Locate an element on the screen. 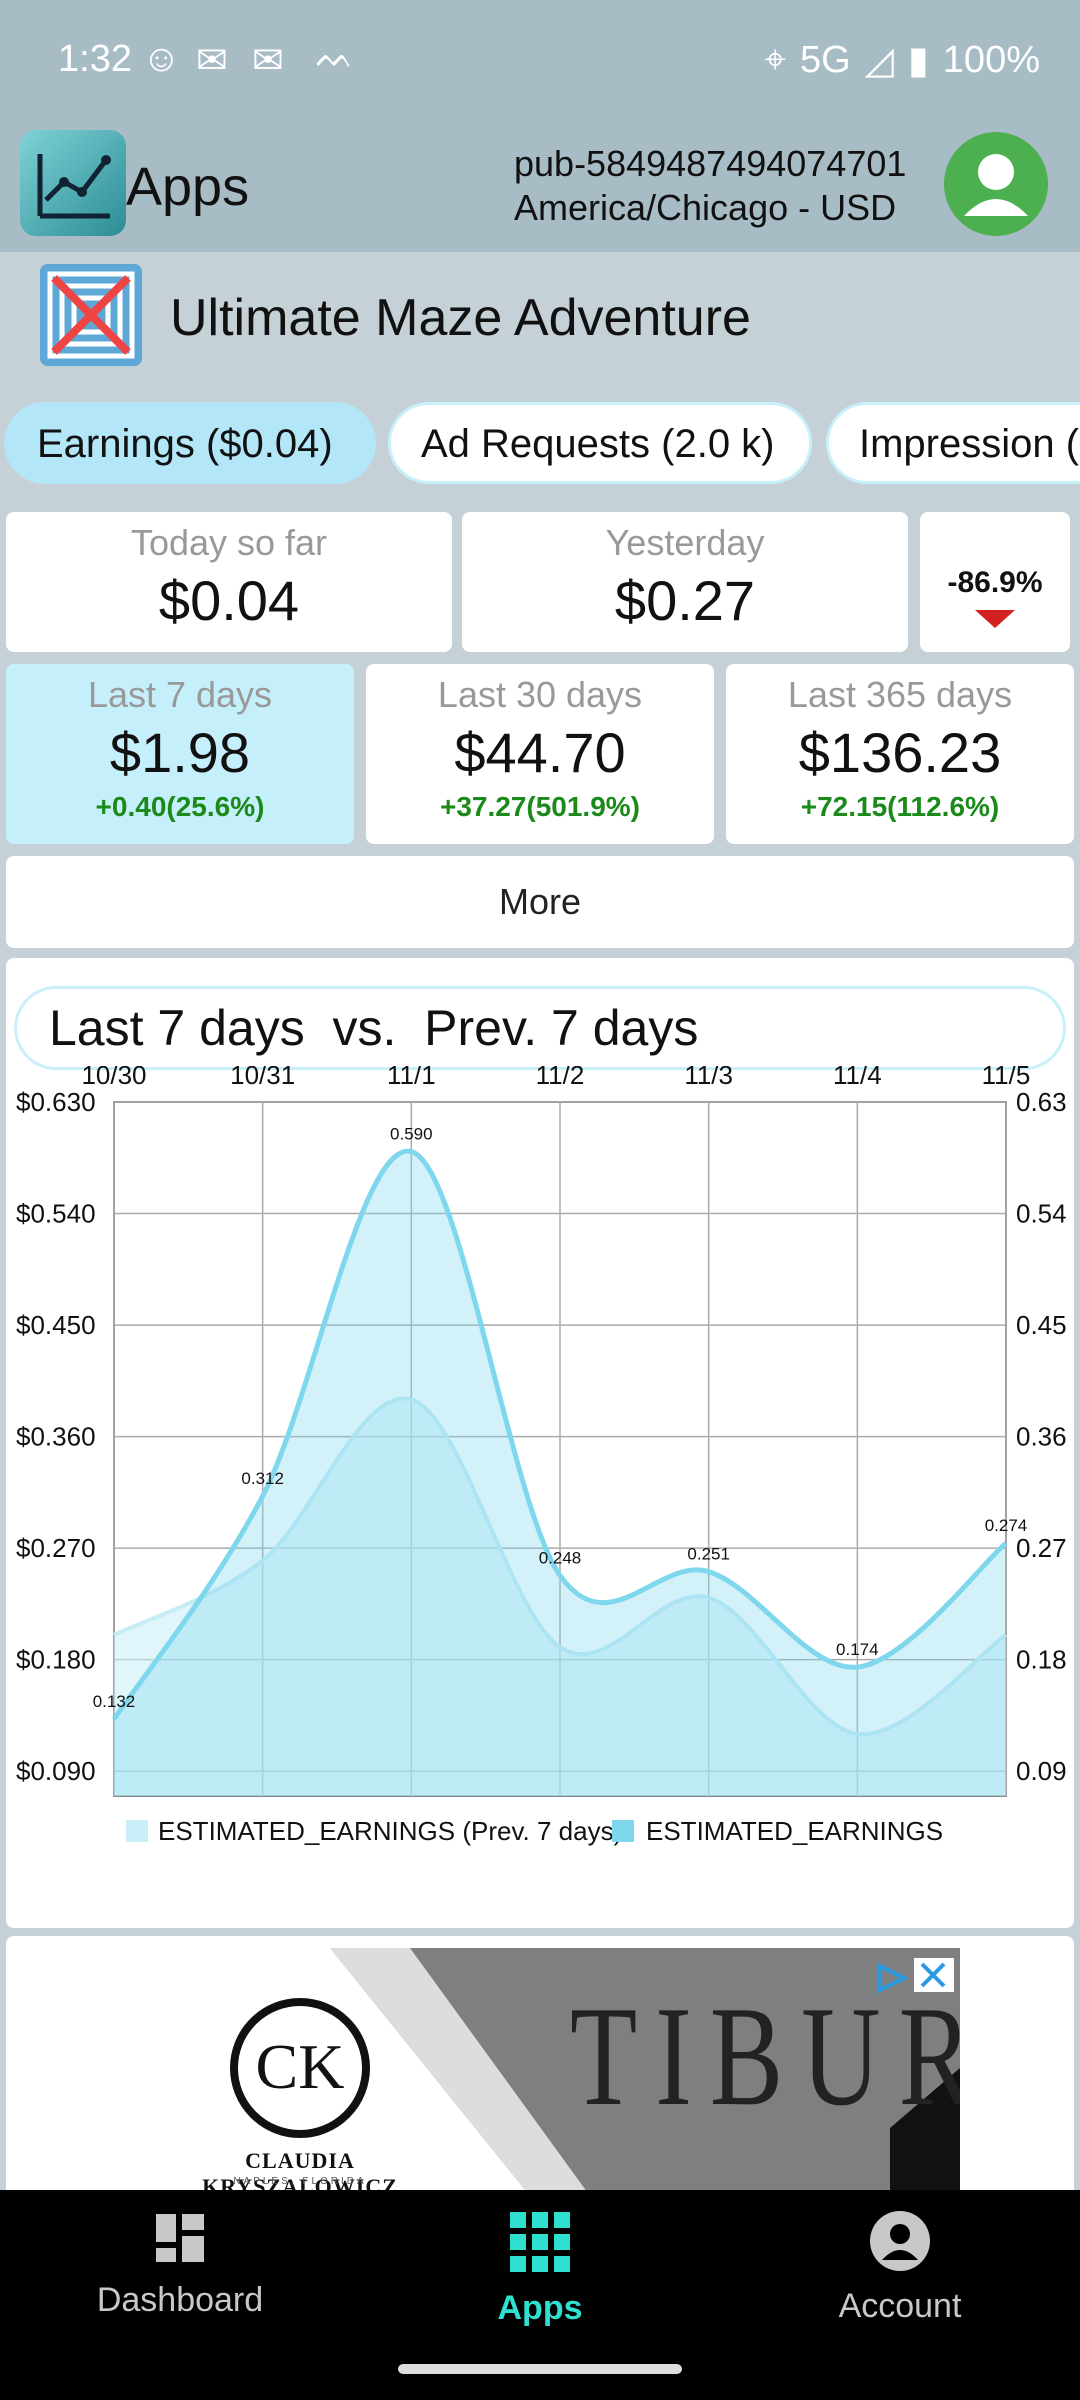 The width and height of the screenshot is (1080, 2400). period-label: Last 7 days is located at coordinates (180, 694).